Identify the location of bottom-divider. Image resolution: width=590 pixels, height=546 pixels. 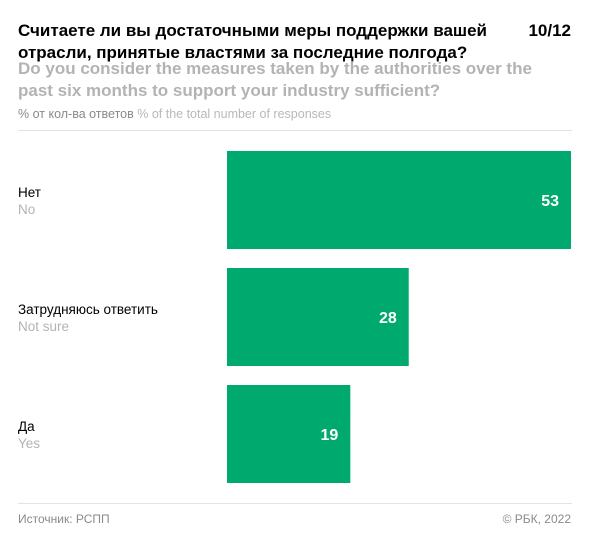
(295, 503).